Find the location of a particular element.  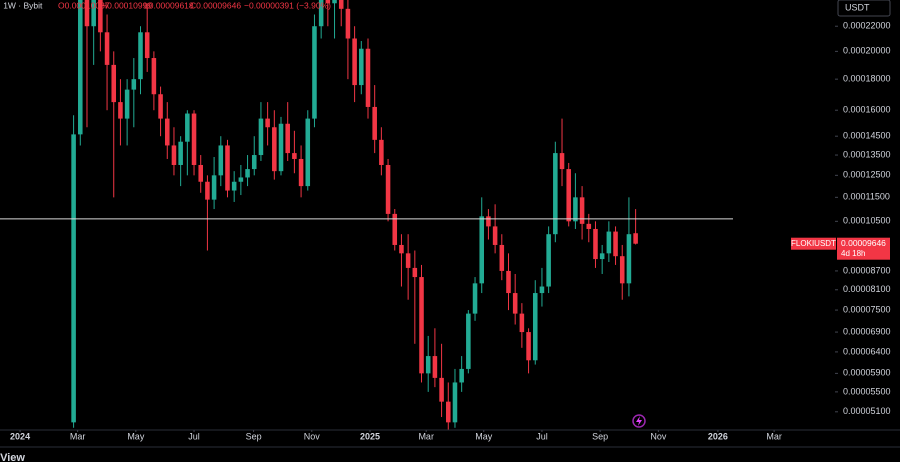

y-tick-label: 0.00011500 is located at coordinates (866, 197).